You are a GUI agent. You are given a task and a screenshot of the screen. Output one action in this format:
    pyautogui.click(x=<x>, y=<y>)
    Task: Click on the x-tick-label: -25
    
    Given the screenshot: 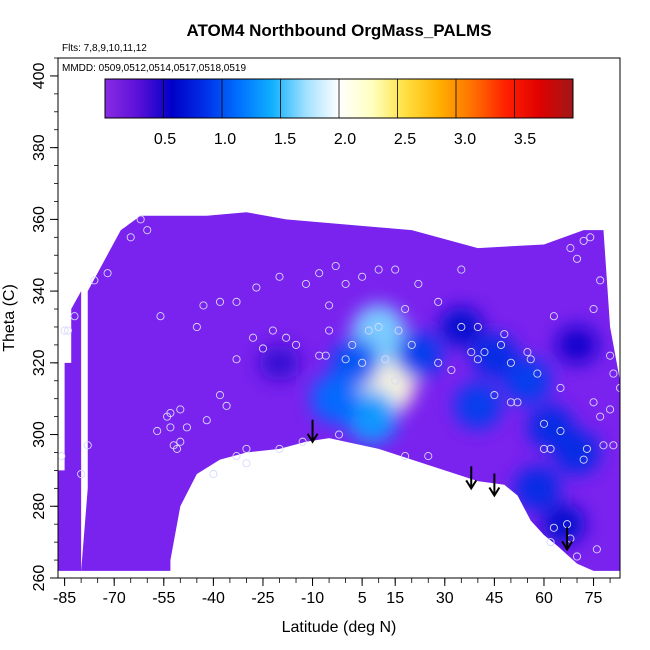 What is the action you would take?
    pyautogui.click(x=262, y=598)
    